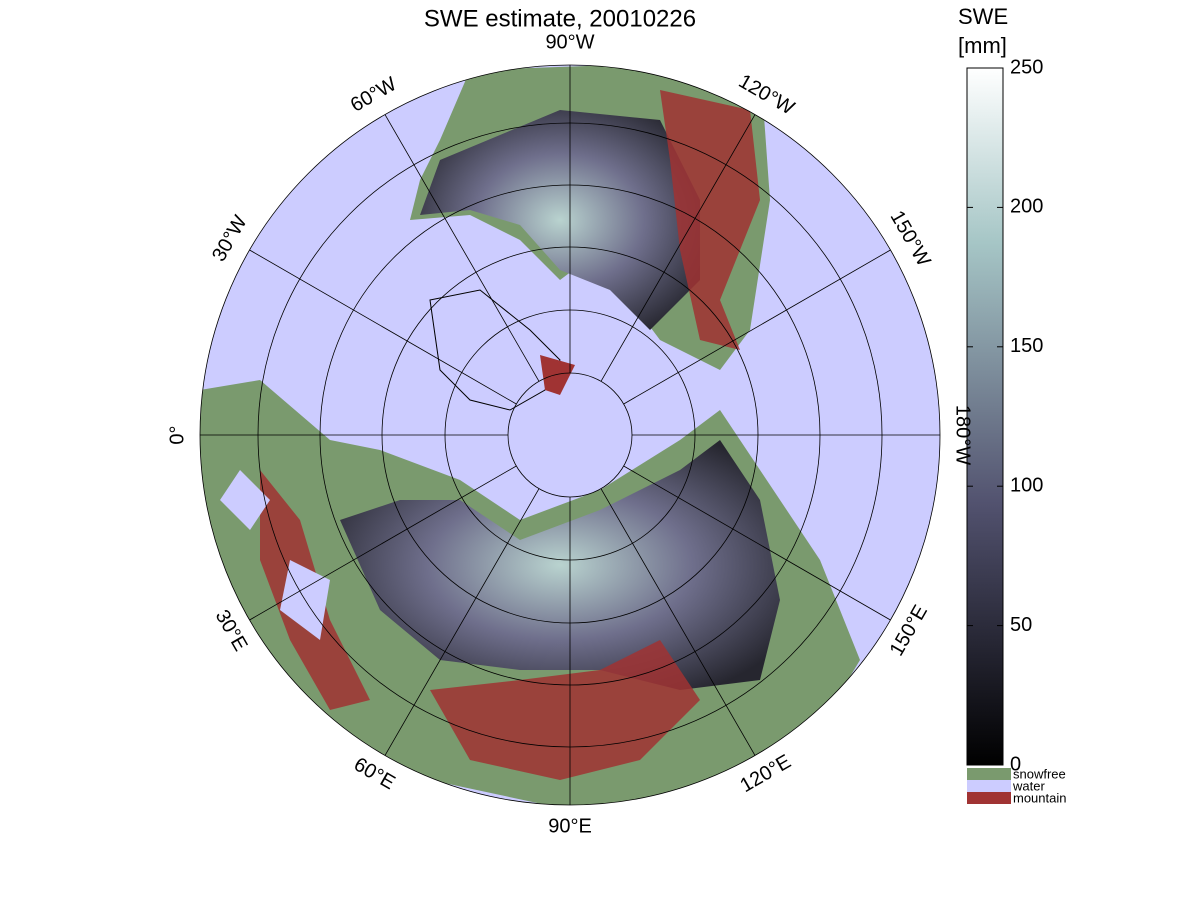 Image resolution: width=1201 pixels, height=906 pixels. I want to click on map-title: SWE estimate, 20010226, so click(560, 18).